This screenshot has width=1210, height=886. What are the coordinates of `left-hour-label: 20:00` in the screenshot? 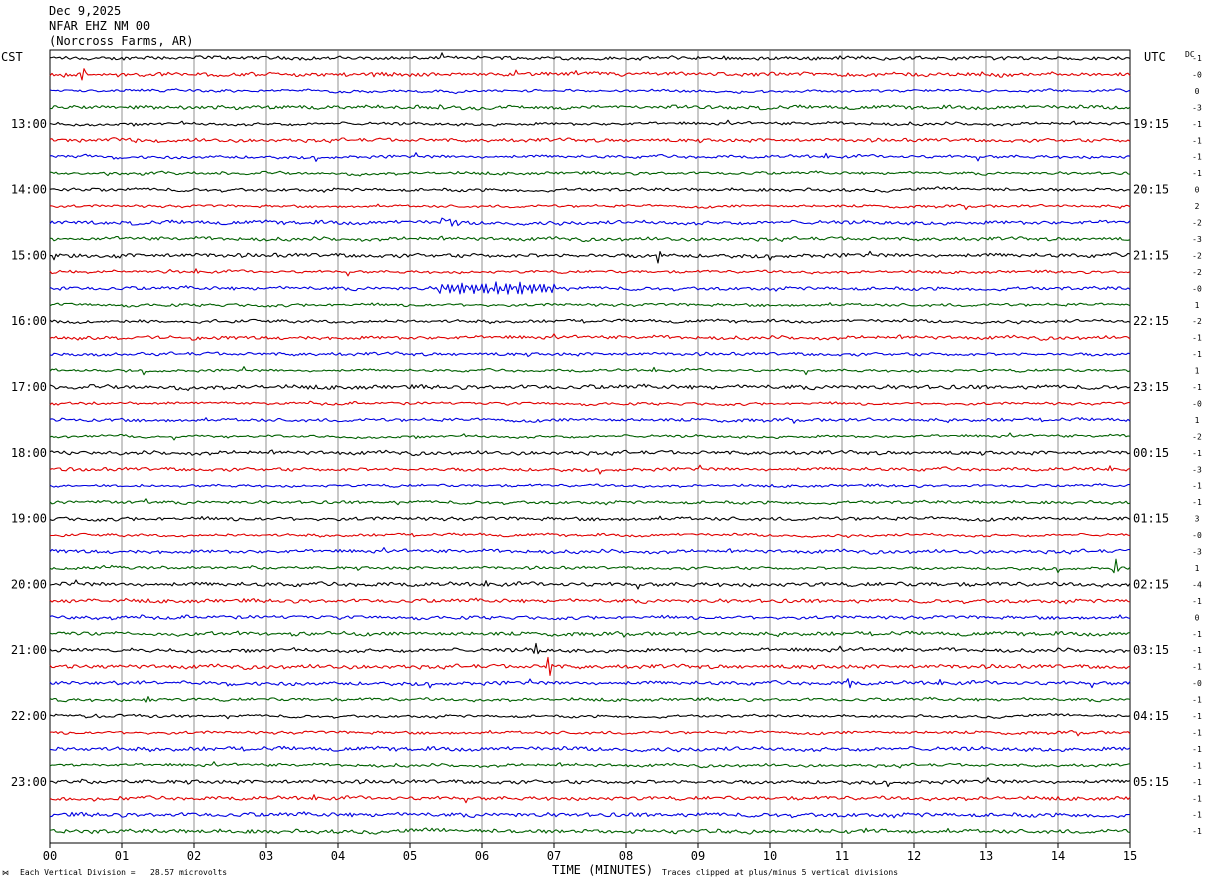 It's located at (29, 584).